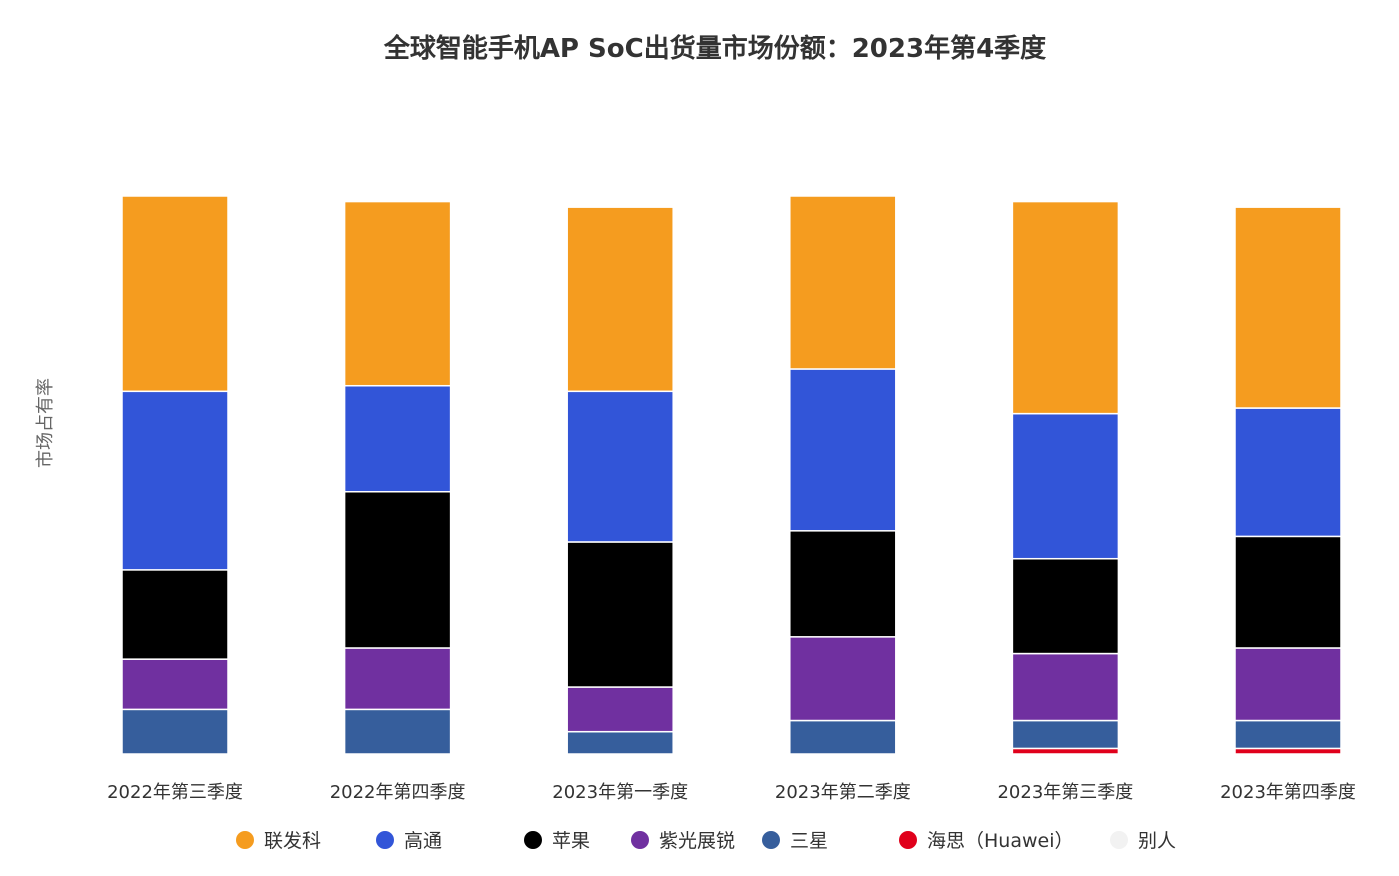 The height and width of the screenshot is (876, 1399). What do you see at coordinates (1157, 841) in the screenshot?
I see `legend-label: 别人` at bounding box center [1157, 841].